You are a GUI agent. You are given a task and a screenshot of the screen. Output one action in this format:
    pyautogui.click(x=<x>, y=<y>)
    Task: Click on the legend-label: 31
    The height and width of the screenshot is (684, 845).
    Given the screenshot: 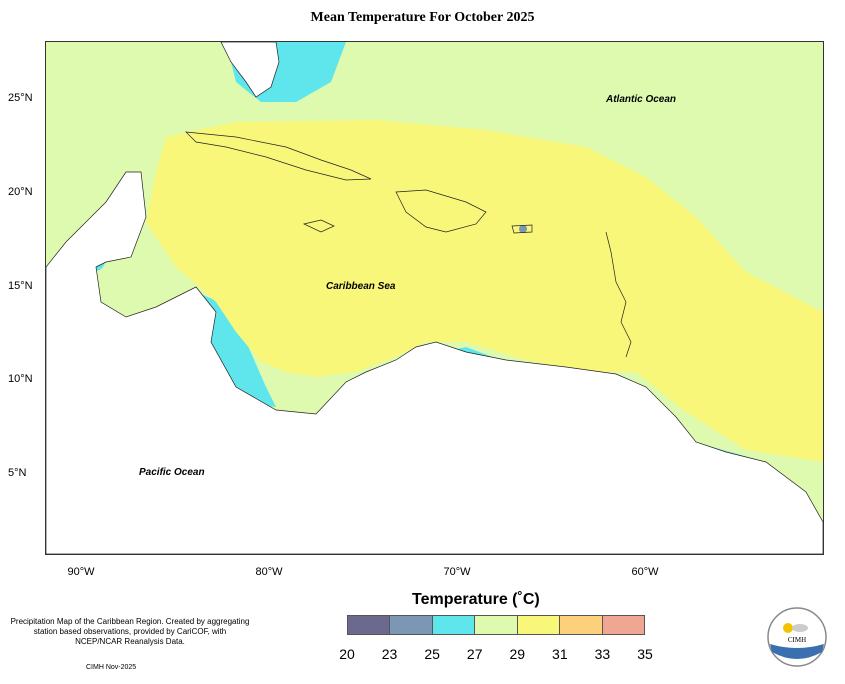 What is the action you would take?
    pyautogui.click(x=560, y=654)
    